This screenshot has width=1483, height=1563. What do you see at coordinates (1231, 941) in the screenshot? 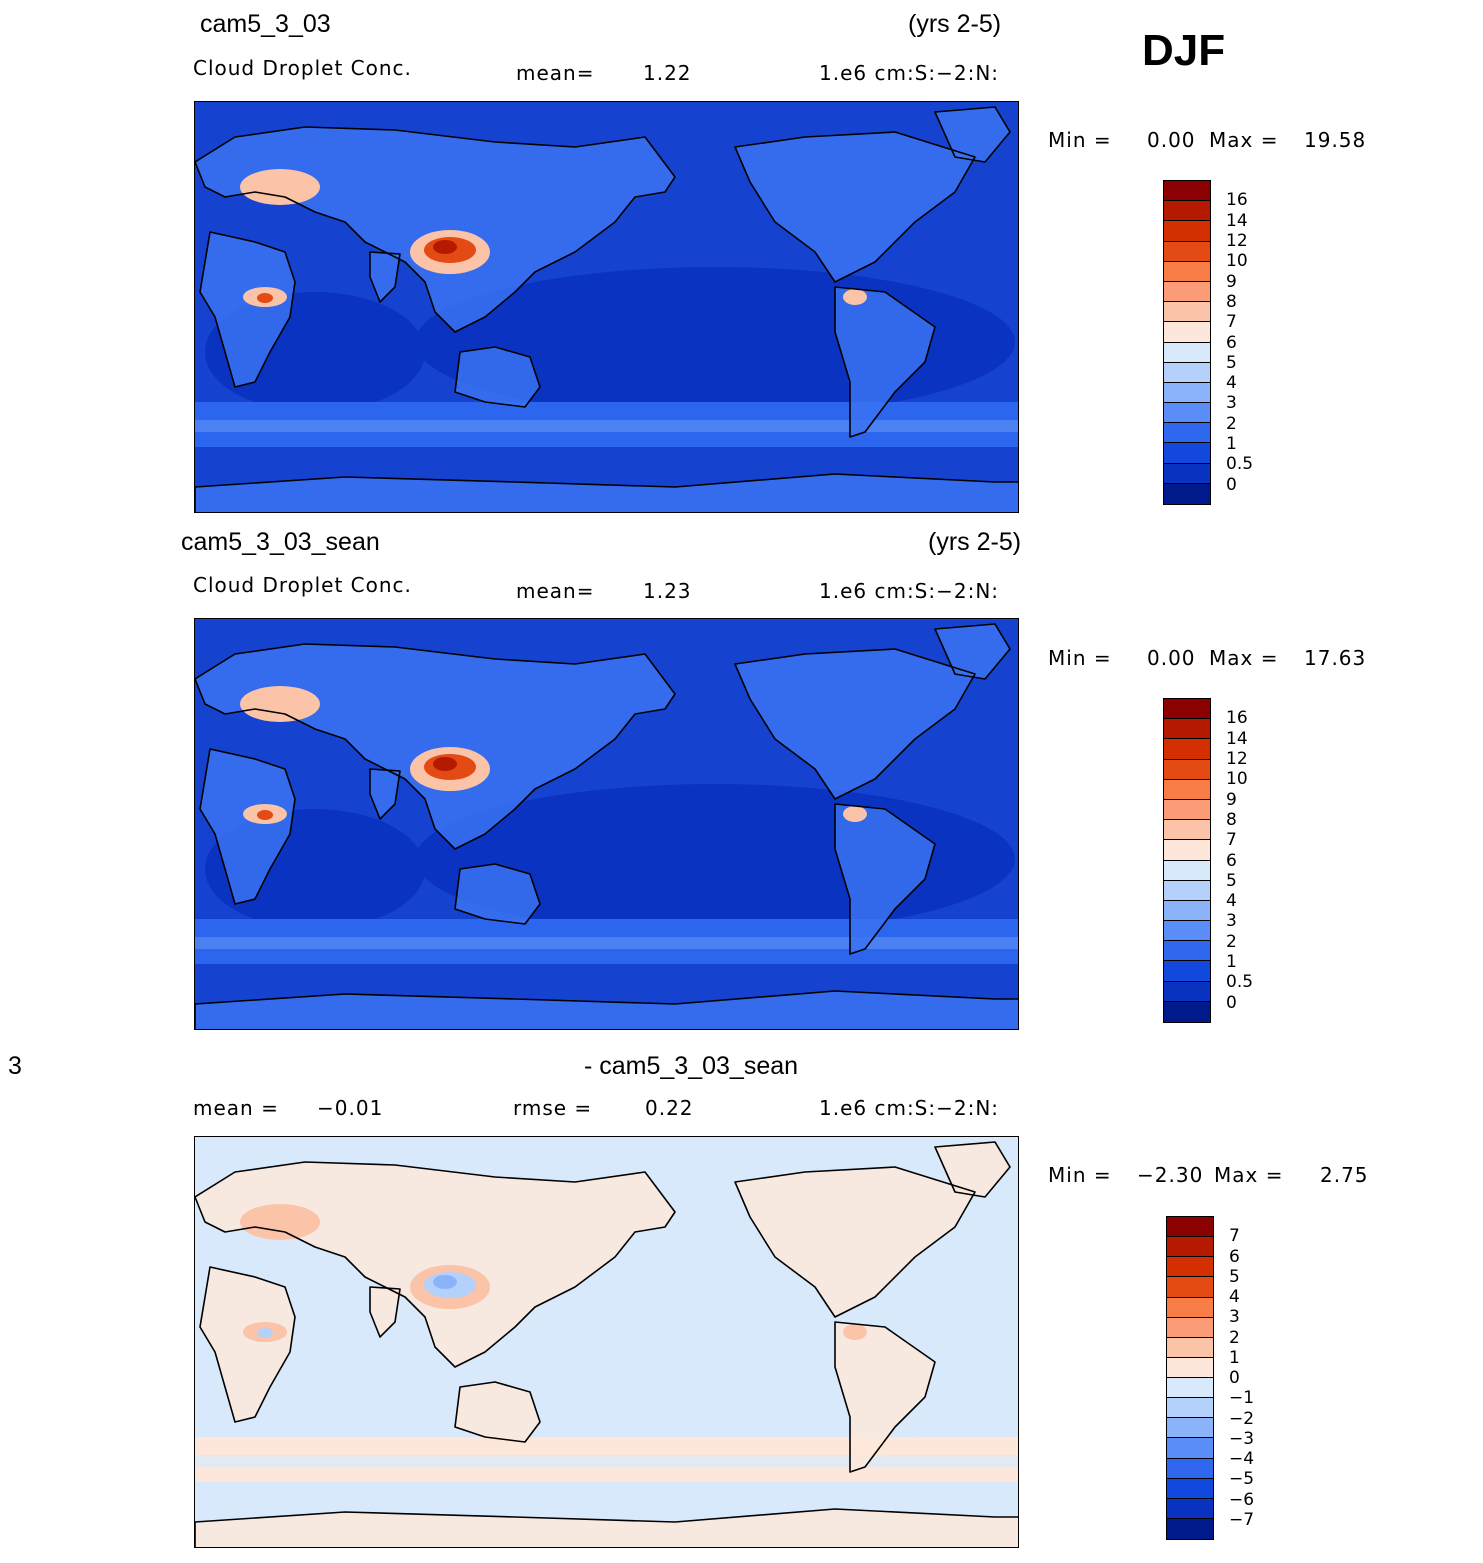
I see `colorbar-tick-label: 2` at bounding box center [1231, 941].